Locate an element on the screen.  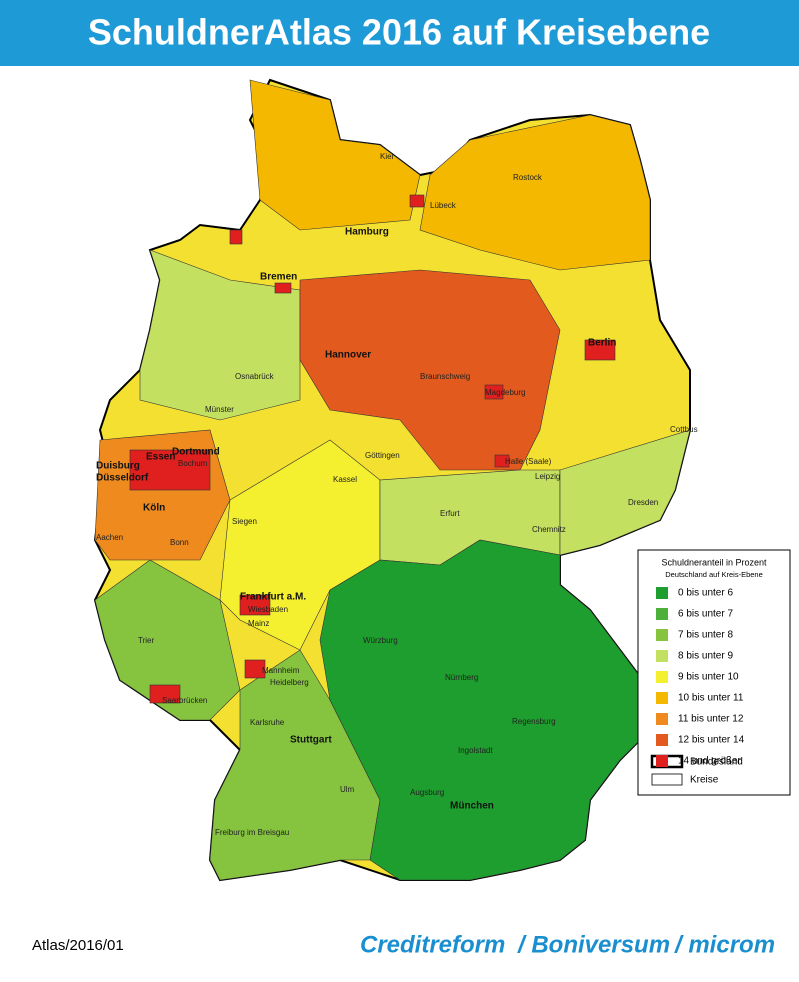
city-label: Trier is located at coordinates (146, 640).